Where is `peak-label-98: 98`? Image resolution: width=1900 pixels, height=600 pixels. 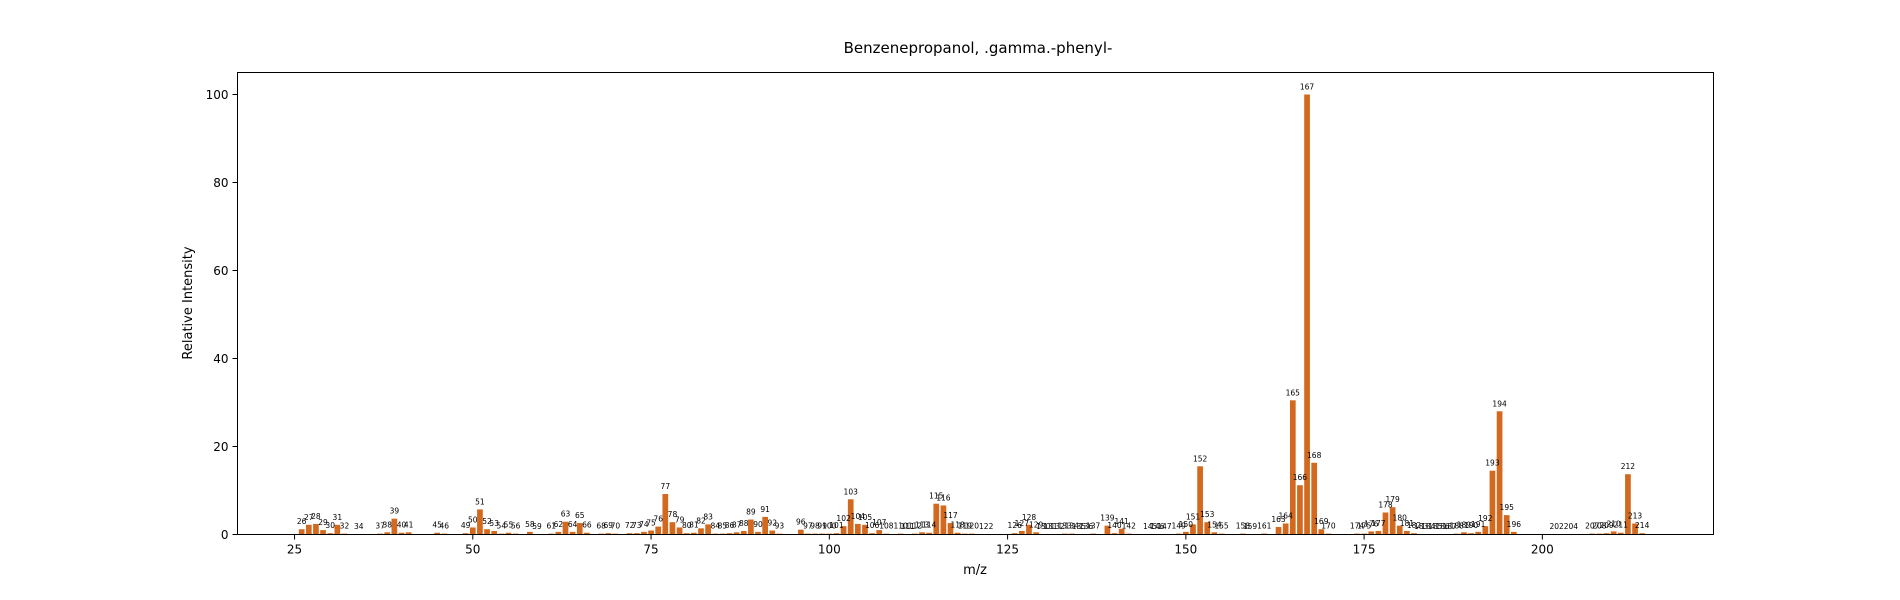 peak-label-98: 98 is located at coordinates (815, 526).